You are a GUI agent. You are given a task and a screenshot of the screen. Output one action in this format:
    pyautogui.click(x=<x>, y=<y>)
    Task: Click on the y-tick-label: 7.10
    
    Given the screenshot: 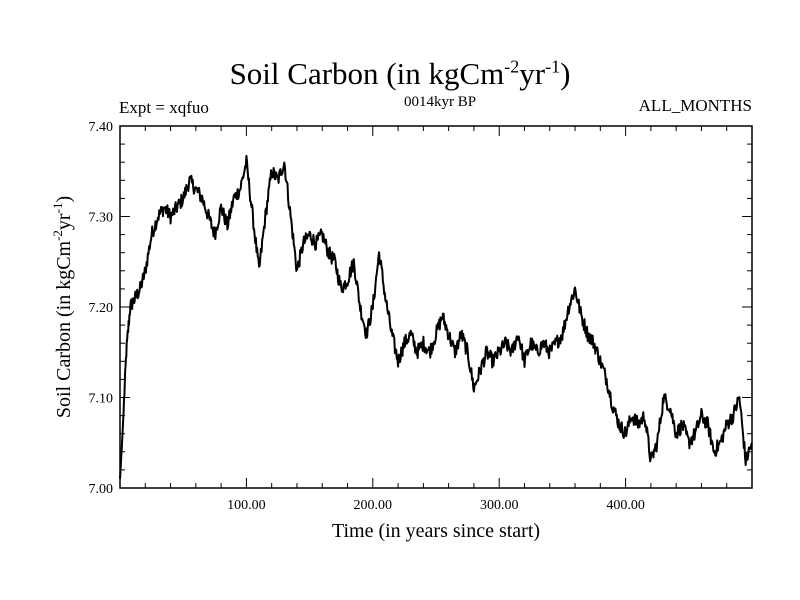 What is the action you would take?
    pyautogui.click(x=101, y=399)
    